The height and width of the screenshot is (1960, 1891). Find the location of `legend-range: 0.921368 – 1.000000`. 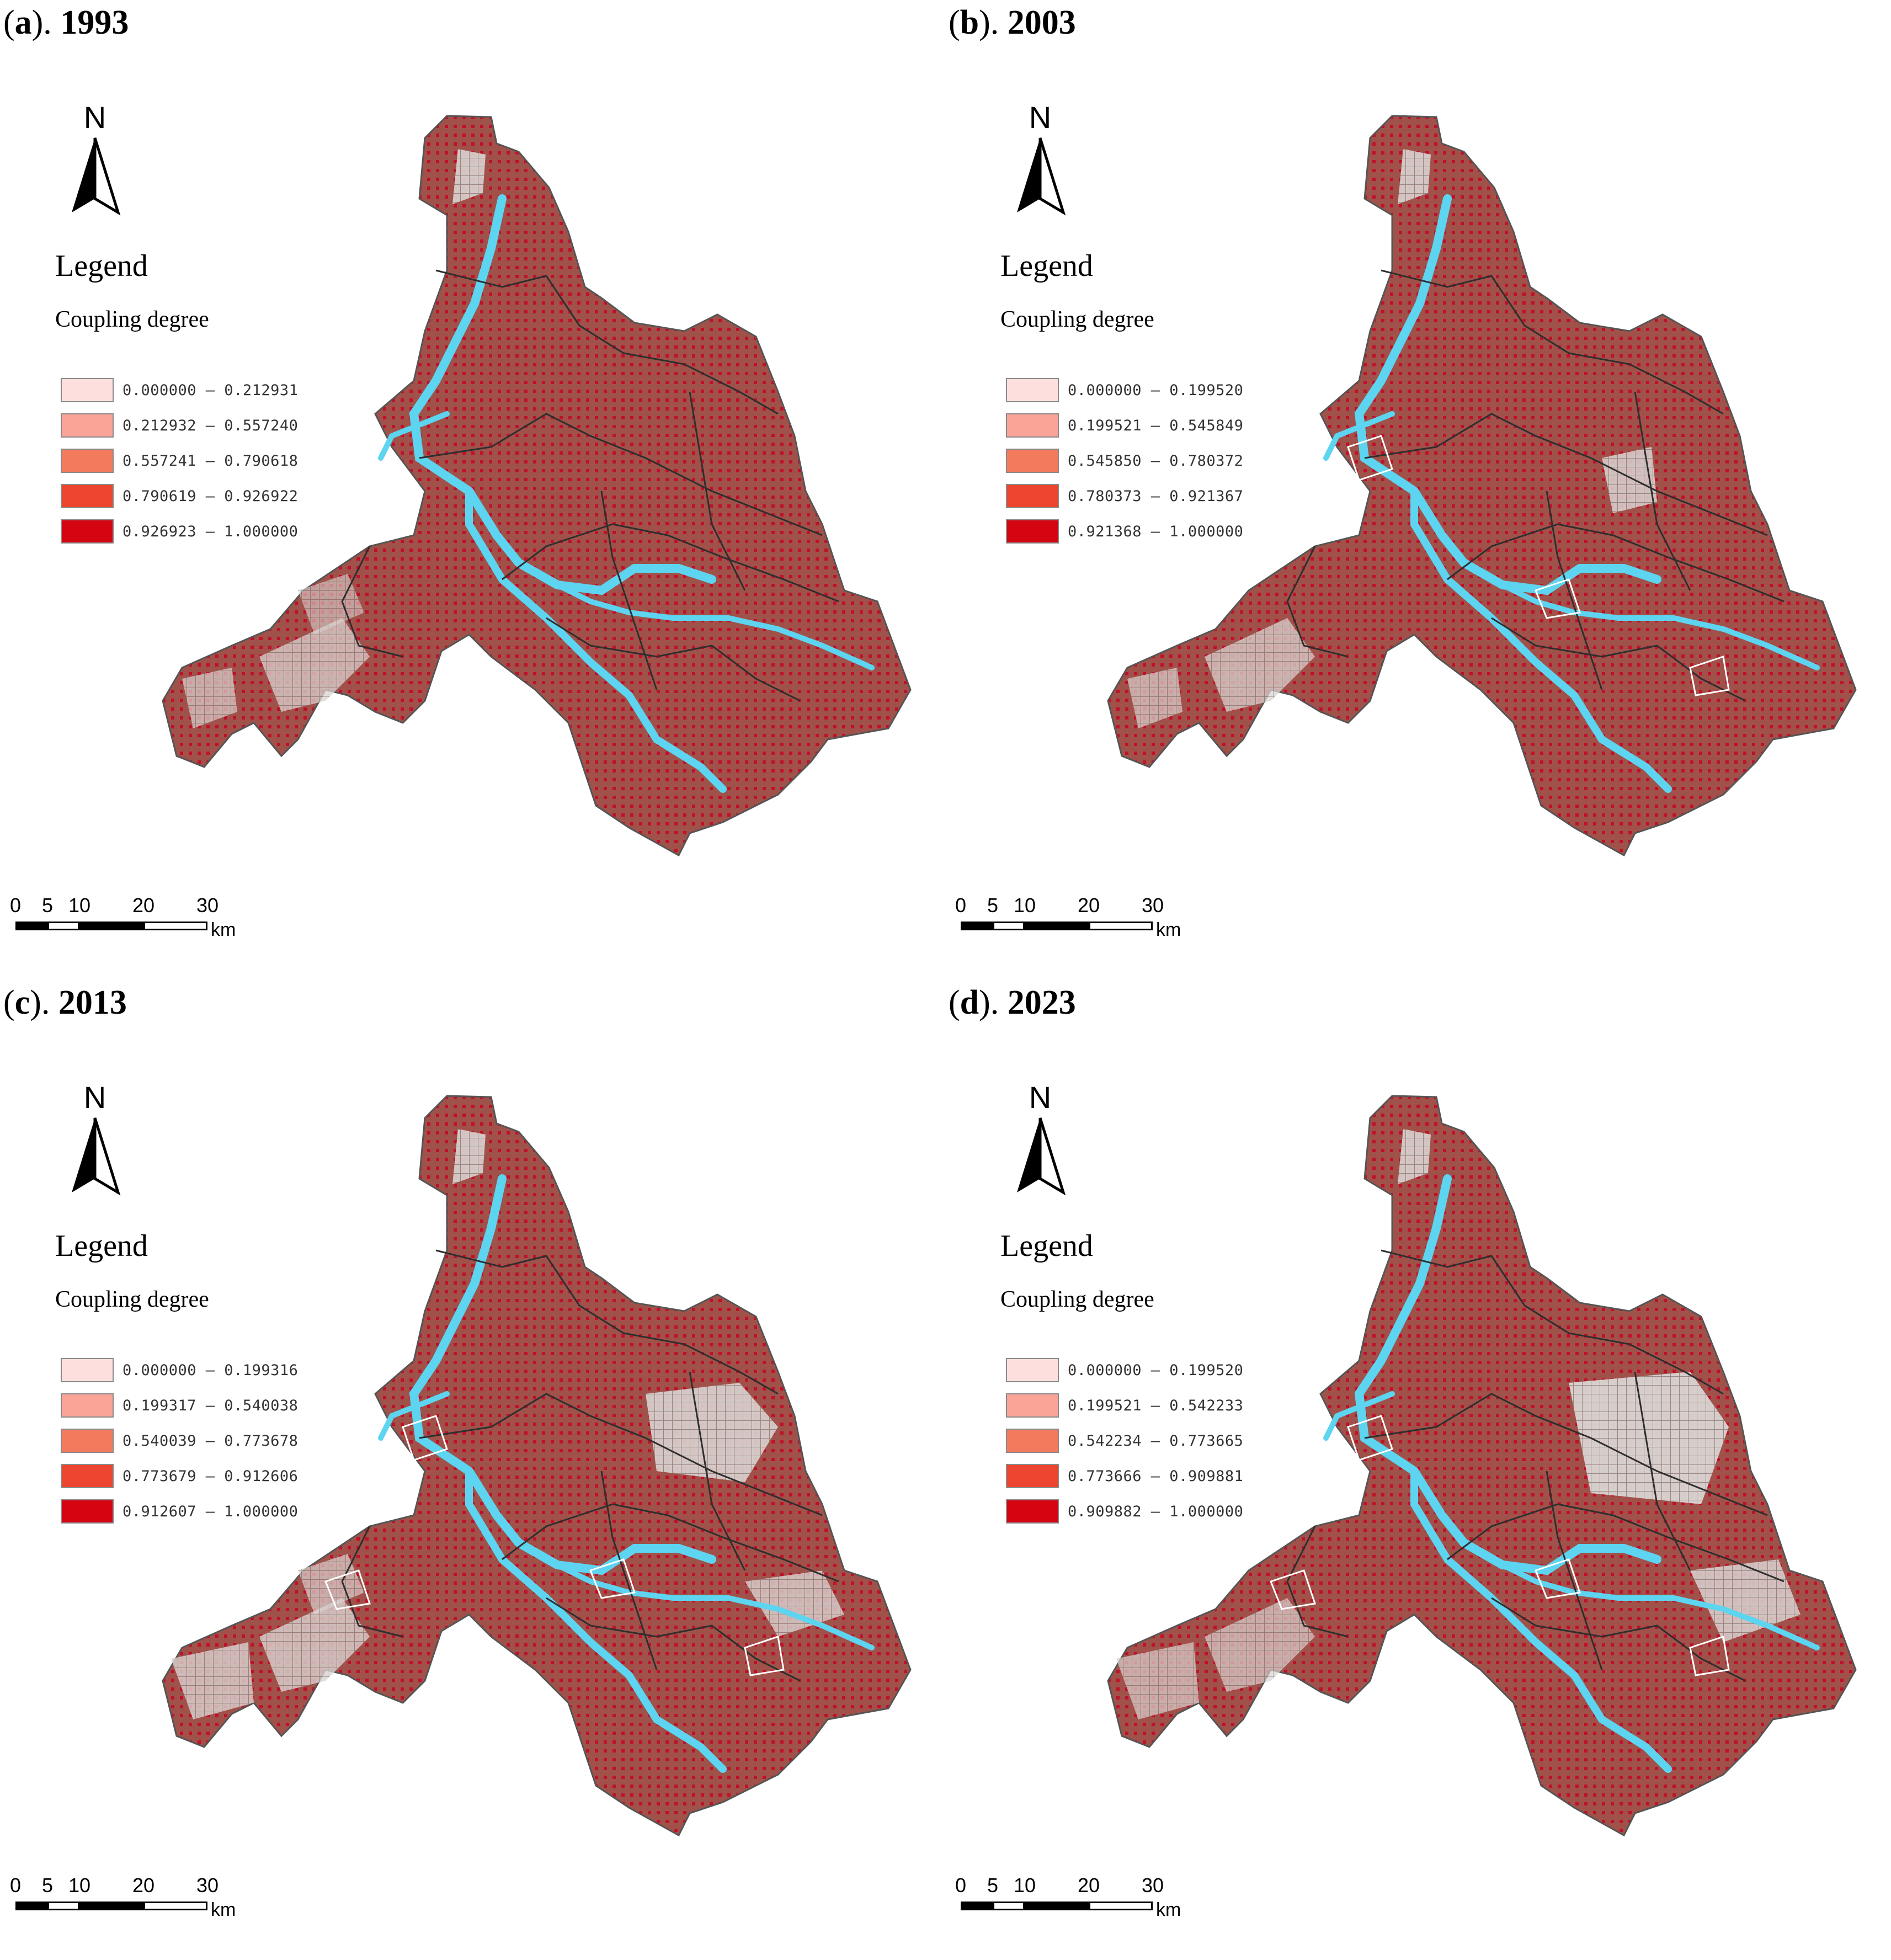

legend-range: 0.921368 – 1.000000 is located at coordinates (1156, 531).